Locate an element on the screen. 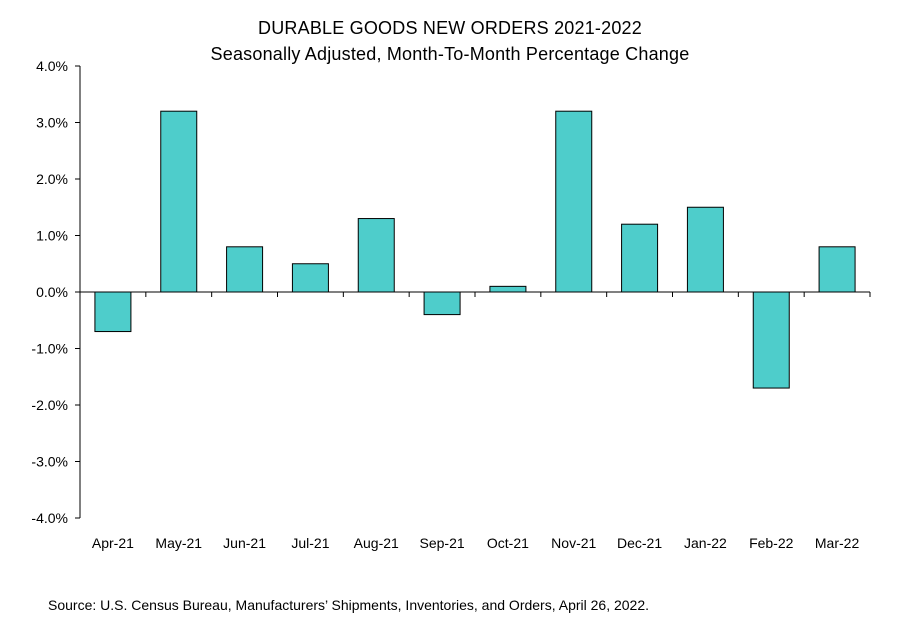  y-tick-label: 4.0% is located at coordinates (52, 66).